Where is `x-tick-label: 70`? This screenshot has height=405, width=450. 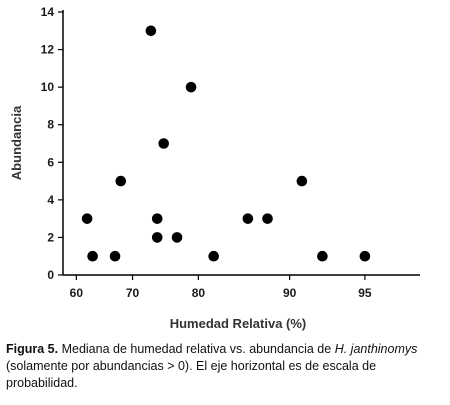
x-tick-label: 70 is located at coordinates (133, 293).